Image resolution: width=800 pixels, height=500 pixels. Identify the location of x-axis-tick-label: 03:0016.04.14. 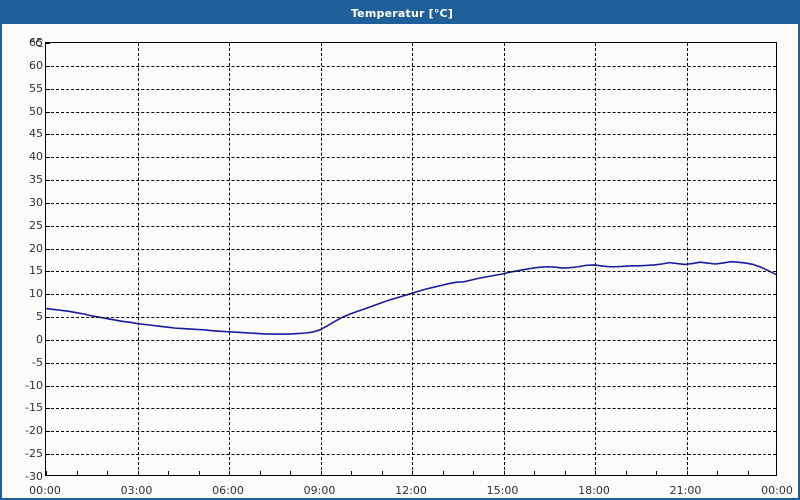
(136, 491).